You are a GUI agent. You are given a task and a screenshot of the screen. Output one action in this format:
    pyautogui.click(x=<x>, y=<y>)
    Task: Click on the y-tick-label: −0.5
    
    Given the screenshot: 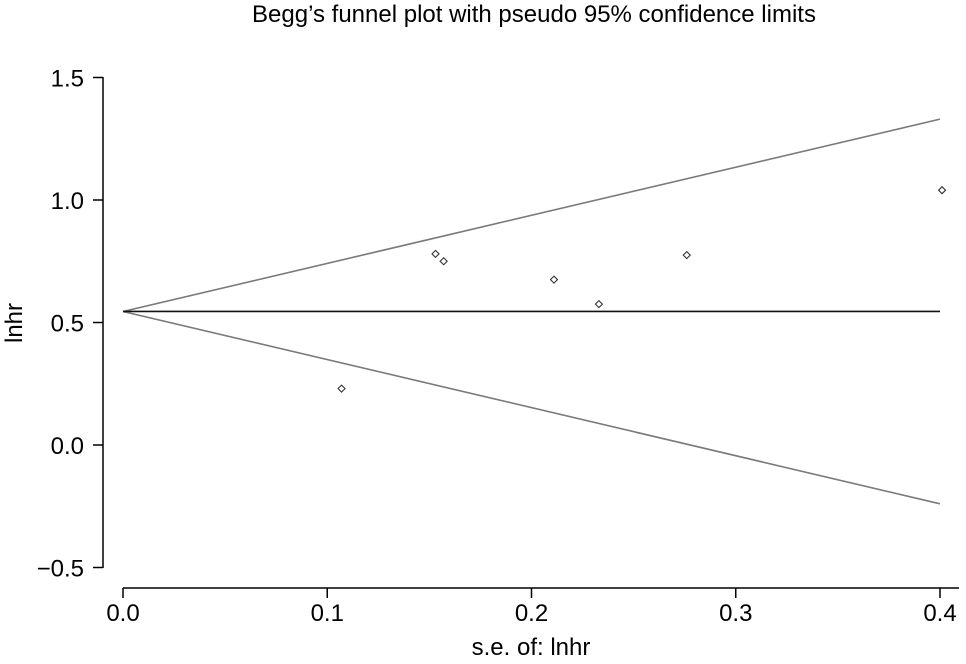 What is the action you would take?
    pyautogui.click(x=60, y=569)
    